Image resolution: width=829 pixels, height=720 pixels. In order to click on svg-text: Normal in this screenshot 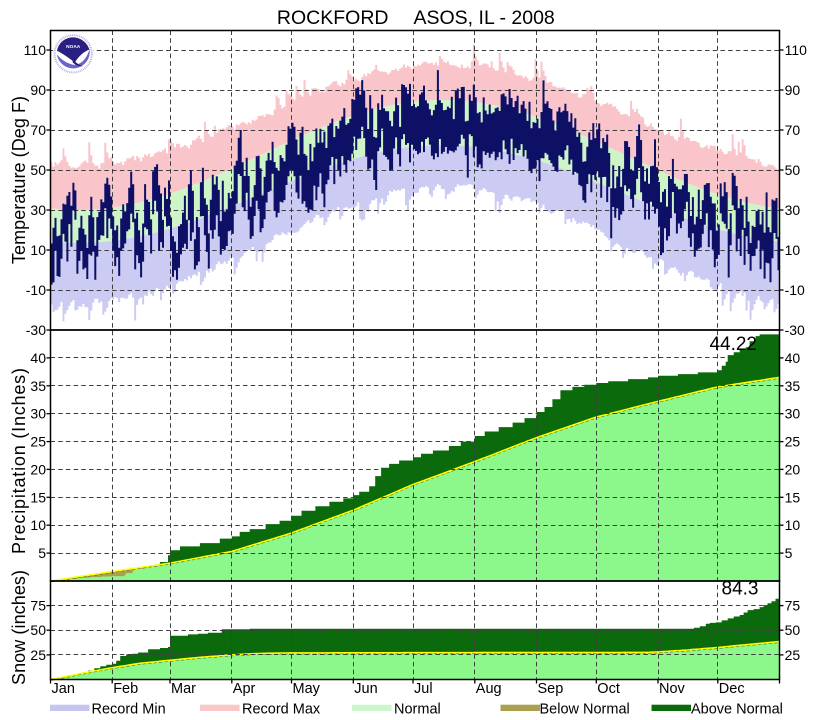, I will do `click(417, 710)`.